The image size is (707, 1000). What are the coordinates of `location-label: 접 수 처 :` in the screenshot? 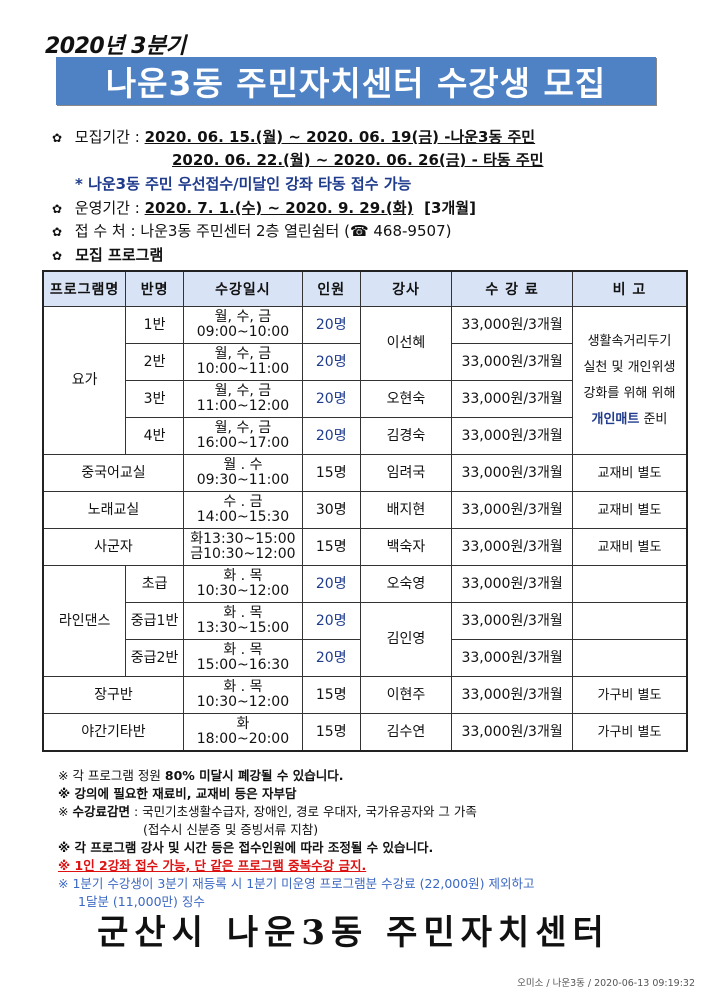 It's located at (105, 231).